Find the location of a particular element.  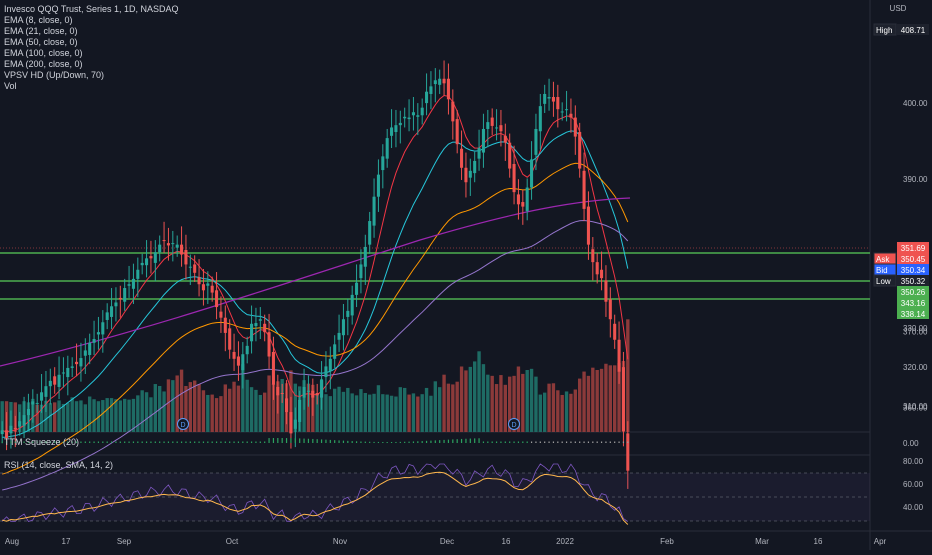

price-label-tag is located at coordinates (885, 280).